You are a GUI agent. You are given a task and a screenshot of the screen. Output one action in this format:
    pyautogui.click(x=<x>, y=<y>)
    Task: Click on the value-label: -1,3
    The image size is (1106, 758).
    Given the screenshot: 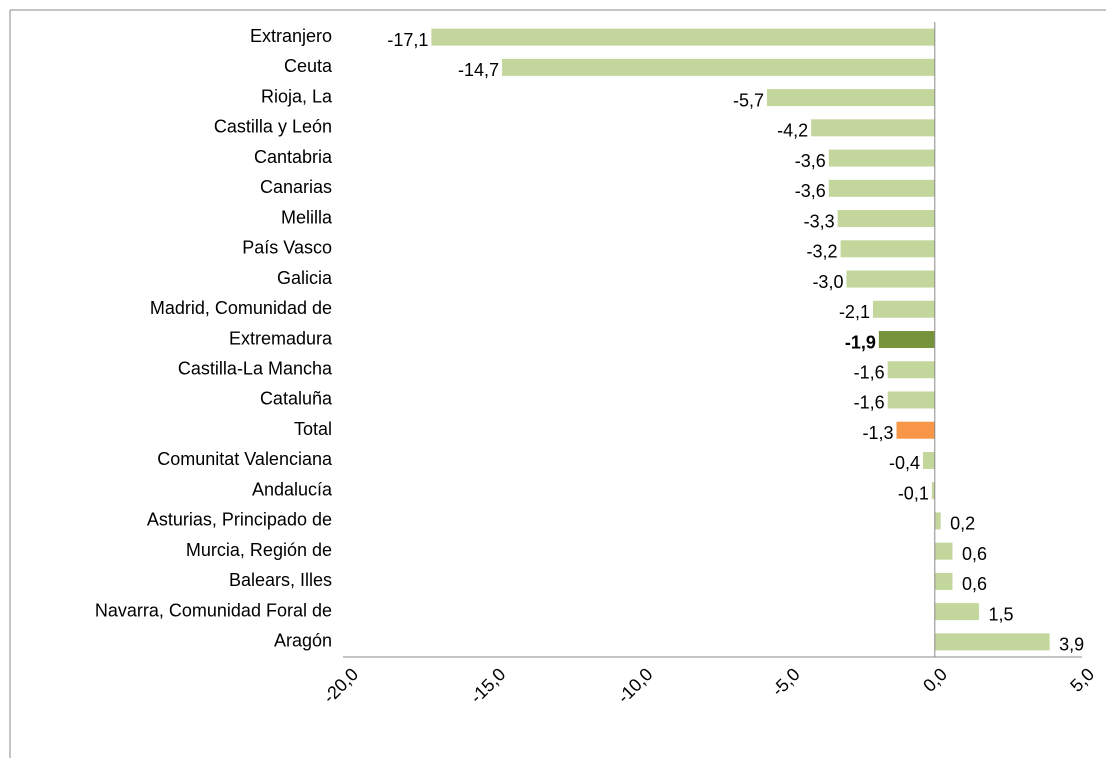 What is the action you would take?
    pyautogui.click(x=877, y=433)
    